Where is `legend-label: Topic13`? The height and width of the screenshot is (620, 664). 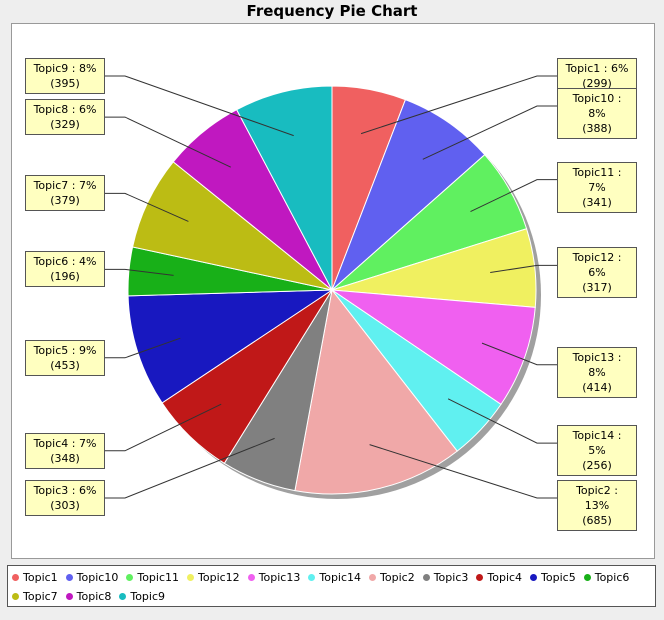 legend-label: Topic13 is located at coordinates (279, 577).